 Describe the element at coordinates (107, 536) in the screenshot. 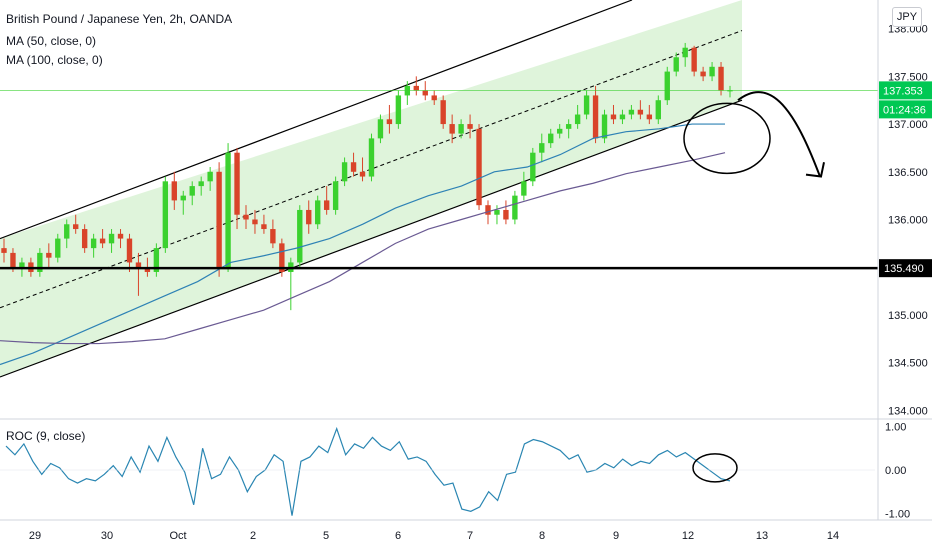

I see `time-tick-label: 30` at that location.